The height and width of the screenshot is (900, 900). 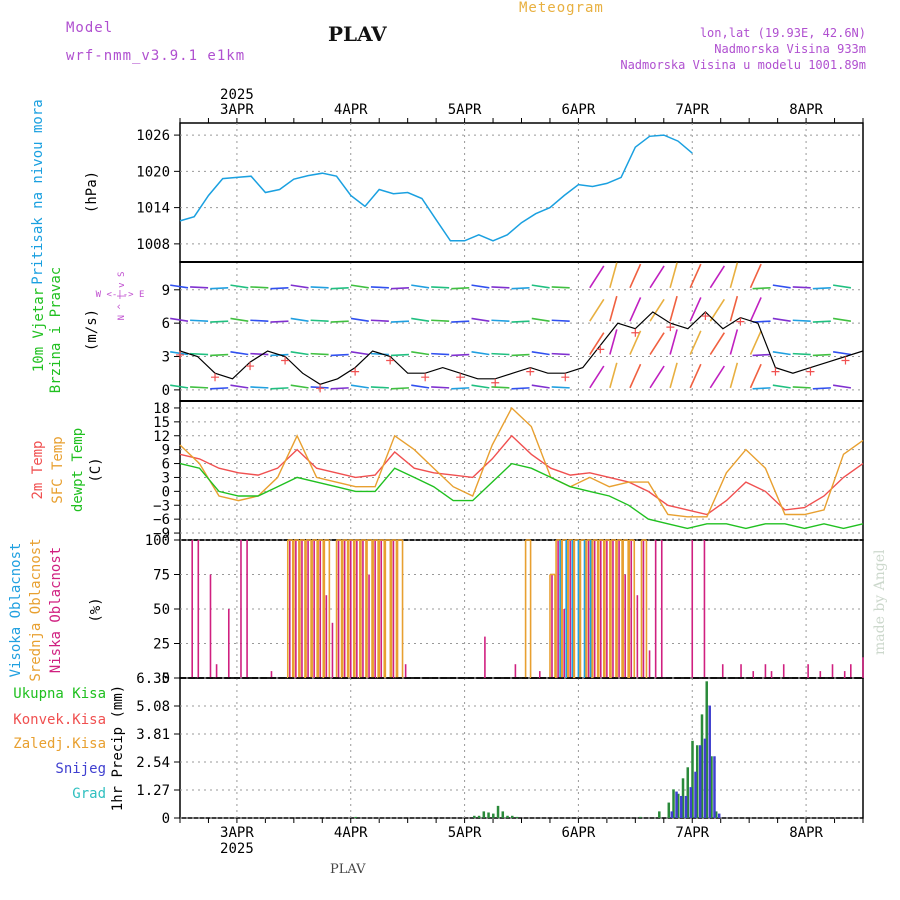 What do you see at coordinates (806, 110) in the screenshot?
I see `day-label-top: 8APR` at bounding box center [806, 110].